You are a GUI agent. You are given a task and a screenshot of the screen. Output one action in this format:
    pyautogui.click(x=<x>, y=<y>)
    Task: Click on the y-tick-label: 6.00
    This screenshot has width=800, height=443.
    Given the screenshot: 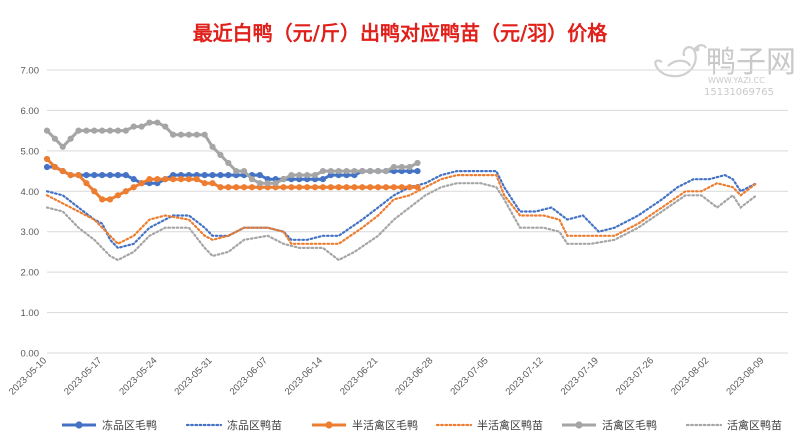 What is the action you would take?
    pyautogui.click(x=30, y=111)
    